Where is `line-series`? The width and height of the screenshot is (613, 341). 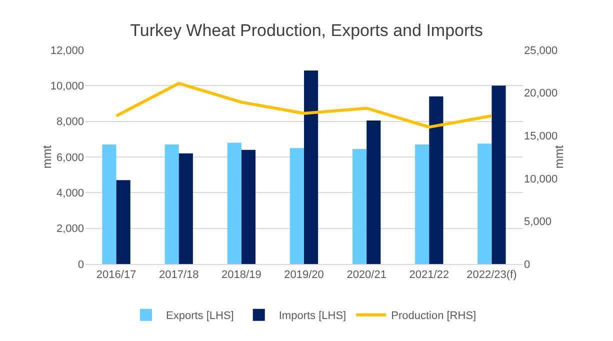
line-series is located at coordinates (304, 105).